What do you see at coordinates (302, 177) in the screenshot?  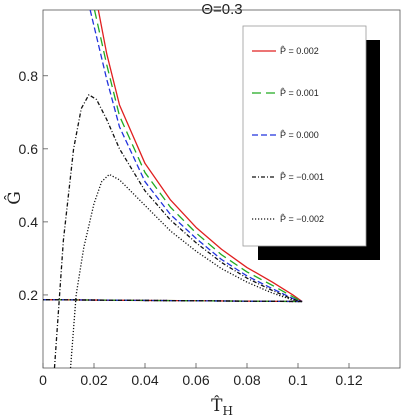 I see `legend-label: P̂ = −0.001` at bounding box center [302, 177].